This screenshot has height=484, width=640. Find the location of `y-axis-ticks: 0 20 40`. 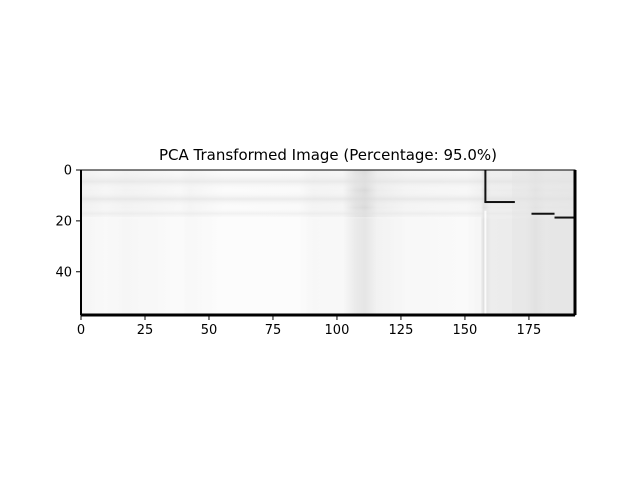

y-axis-ticks: 0 20 40 is located at coordinates (68, 222).